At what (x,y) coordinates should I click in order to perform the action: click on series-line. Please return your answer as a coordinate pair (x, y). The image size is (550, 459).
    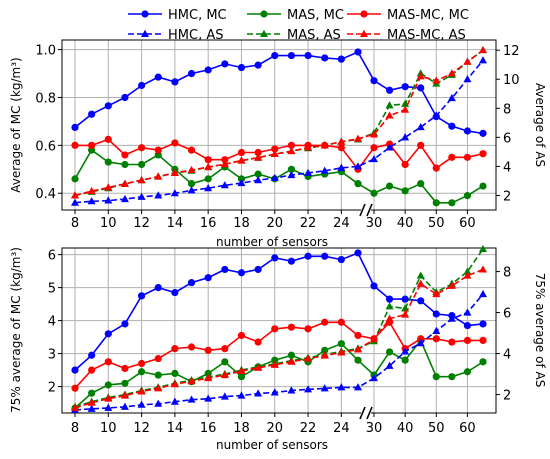
    Looking at the image, I should click on (279, 176).